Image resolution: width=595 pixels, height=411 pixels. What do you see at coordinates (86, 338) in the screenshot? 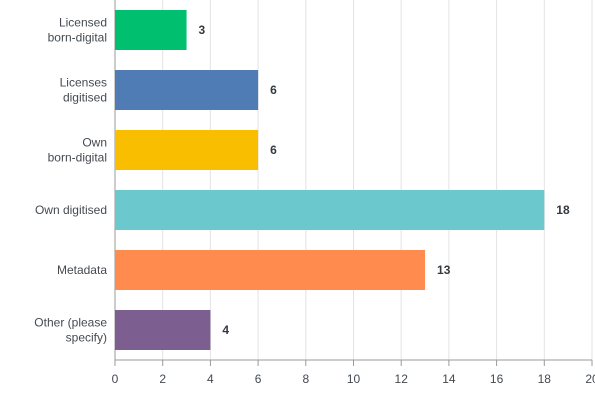
I see `category-label: specify)` at bounding box center [86, 338].